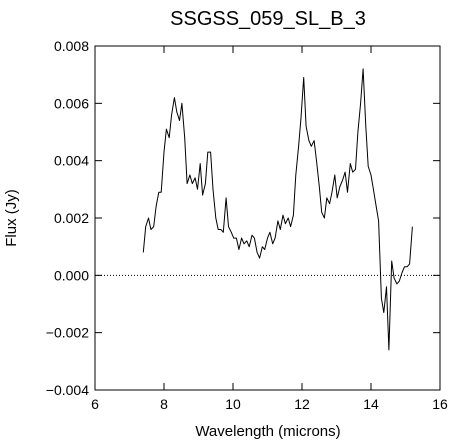  Describe the element at coordinates (11, 218) in the screenshot. I see `y-axis-title: Flux (Jy)` at that location.